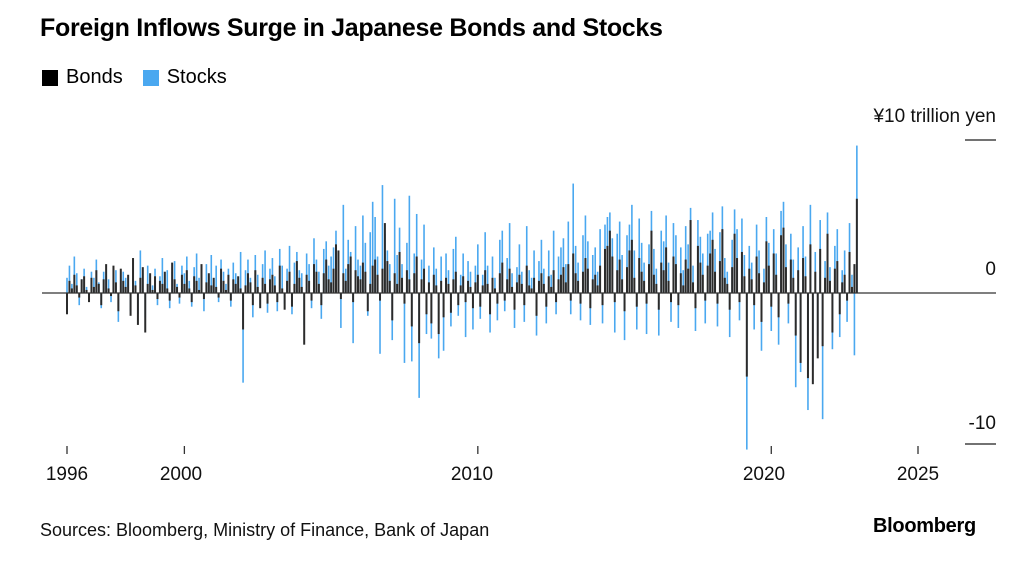 The height and width of the screenshot is (579, 1024). Describe the element at coordinates (181, 474) in the screenshot. I see `x-label-2000: 2000` at that location.